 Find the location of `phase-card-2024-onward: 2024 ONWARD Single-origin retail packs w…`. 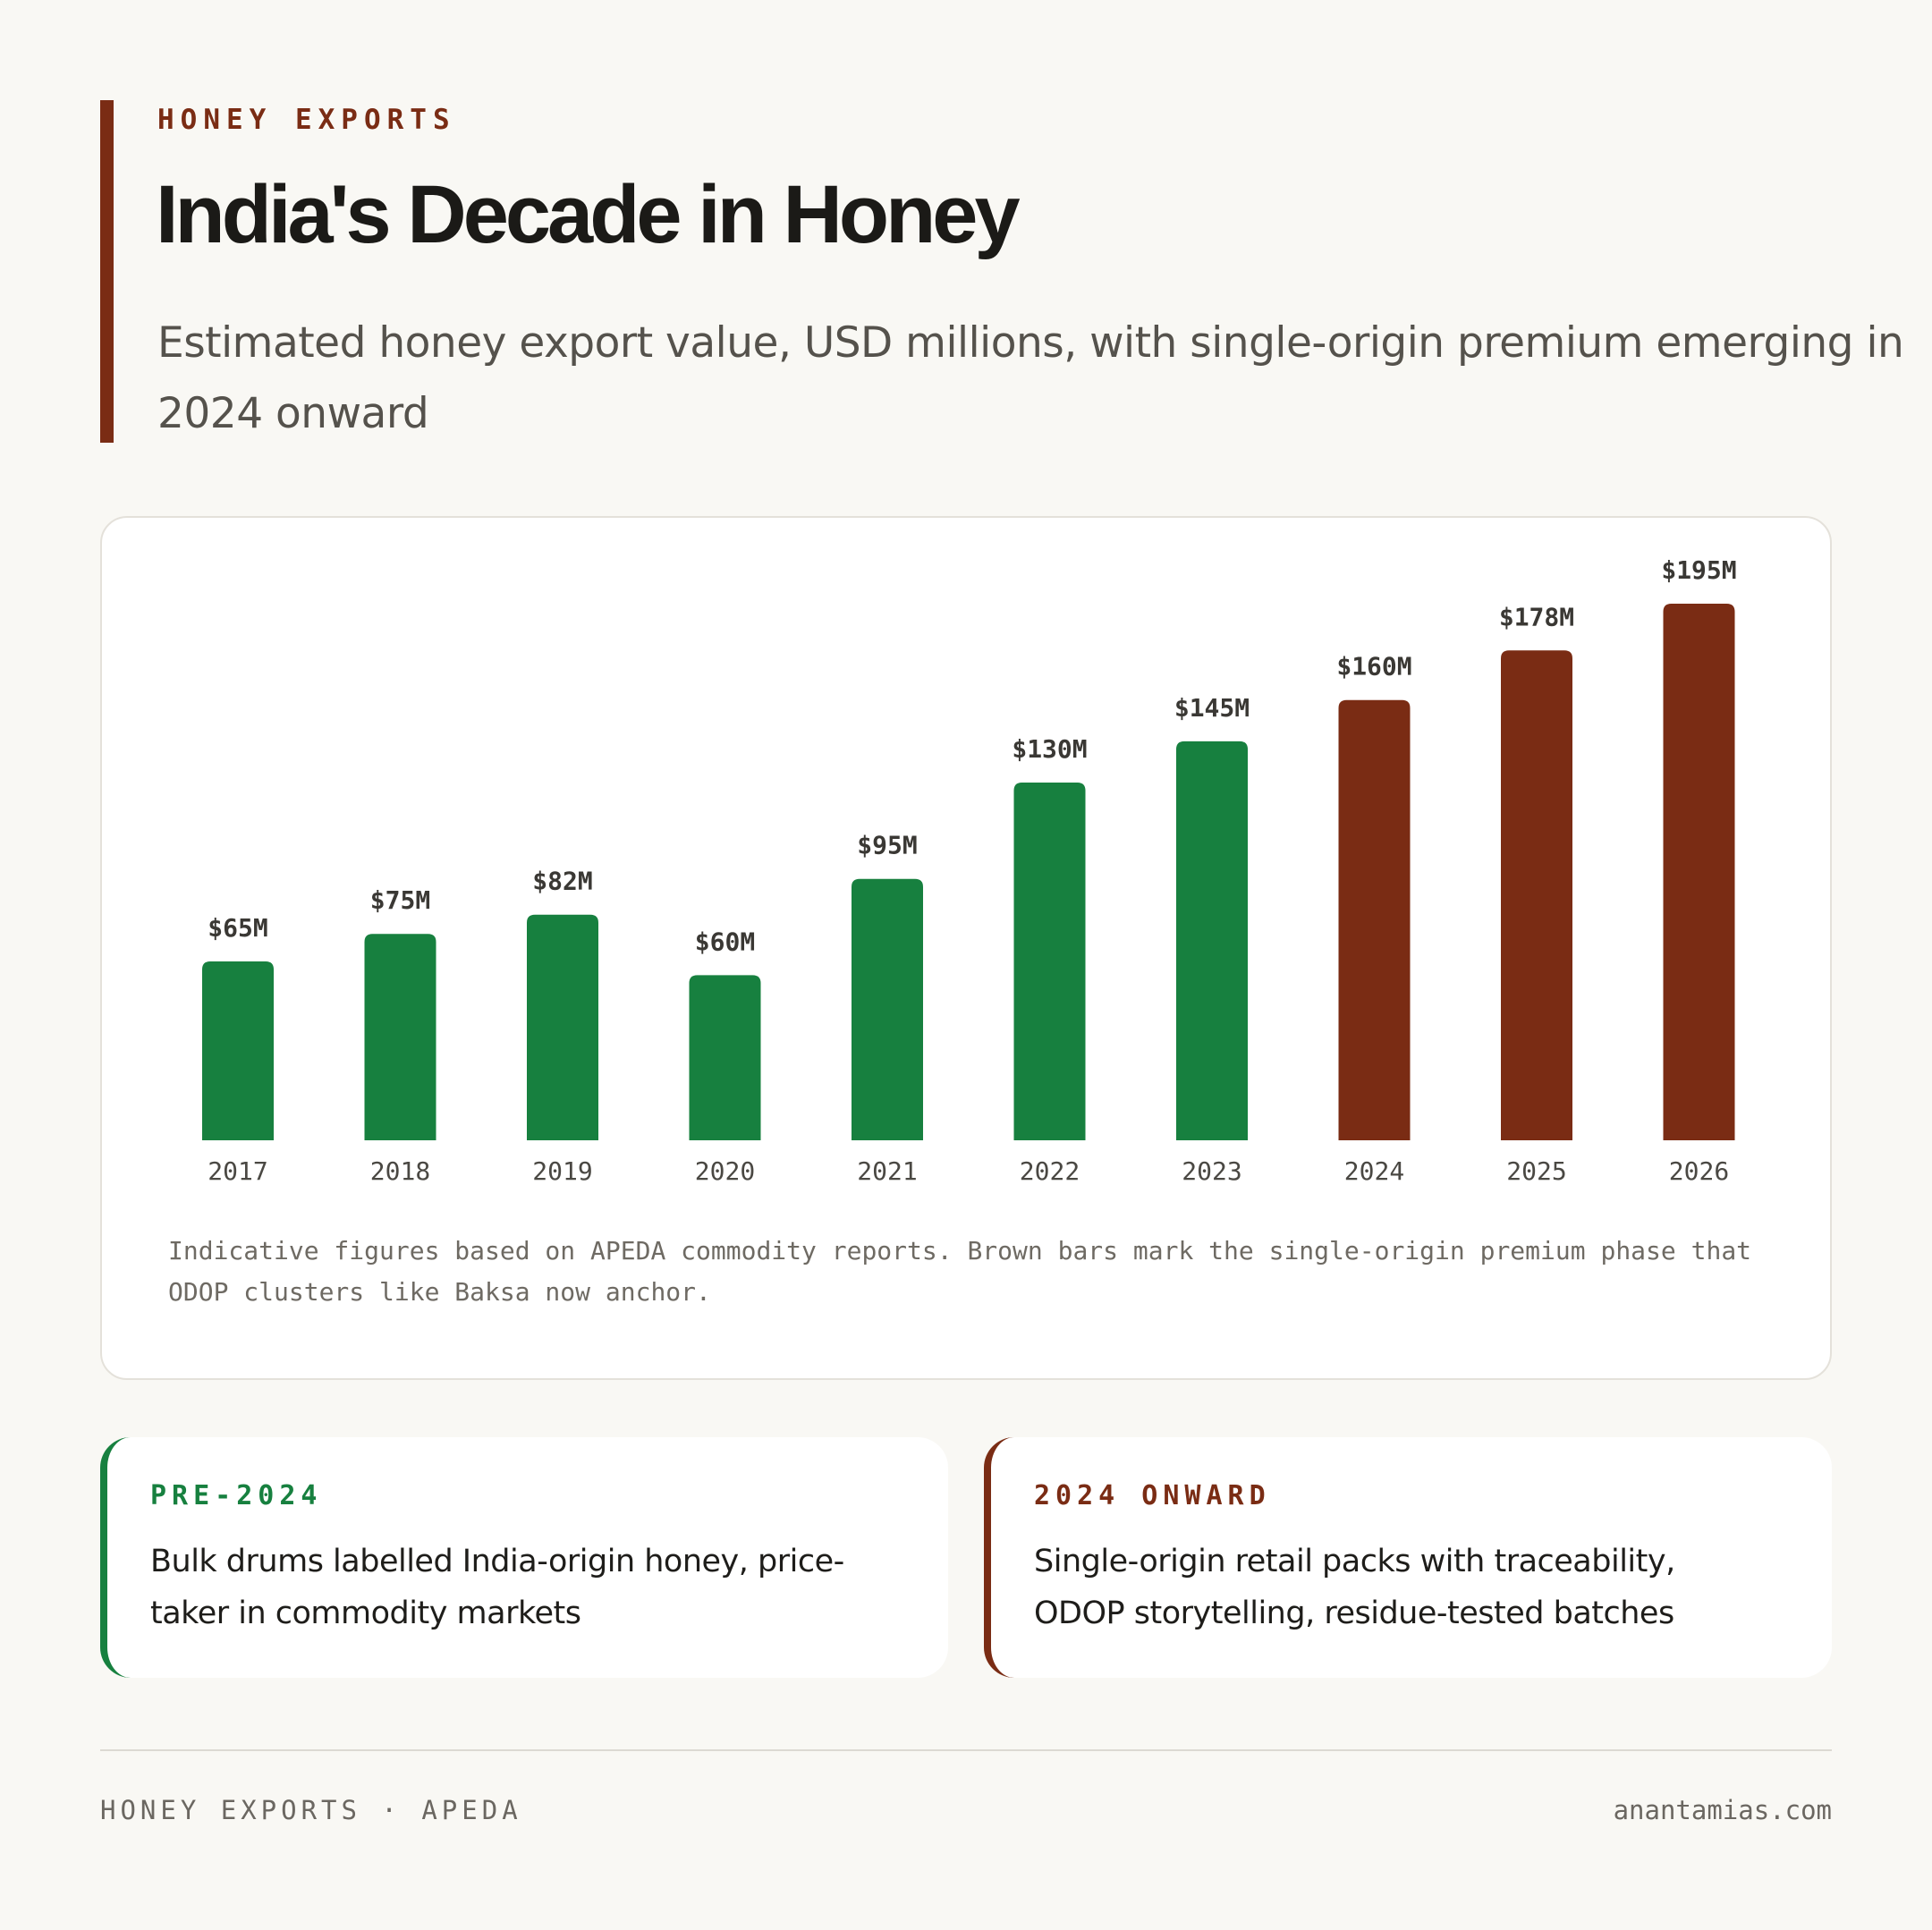

phase-card-2024-onward: 2024 ONWARD Single-origin retail packs w… is located at coordinates (1408, 1557).